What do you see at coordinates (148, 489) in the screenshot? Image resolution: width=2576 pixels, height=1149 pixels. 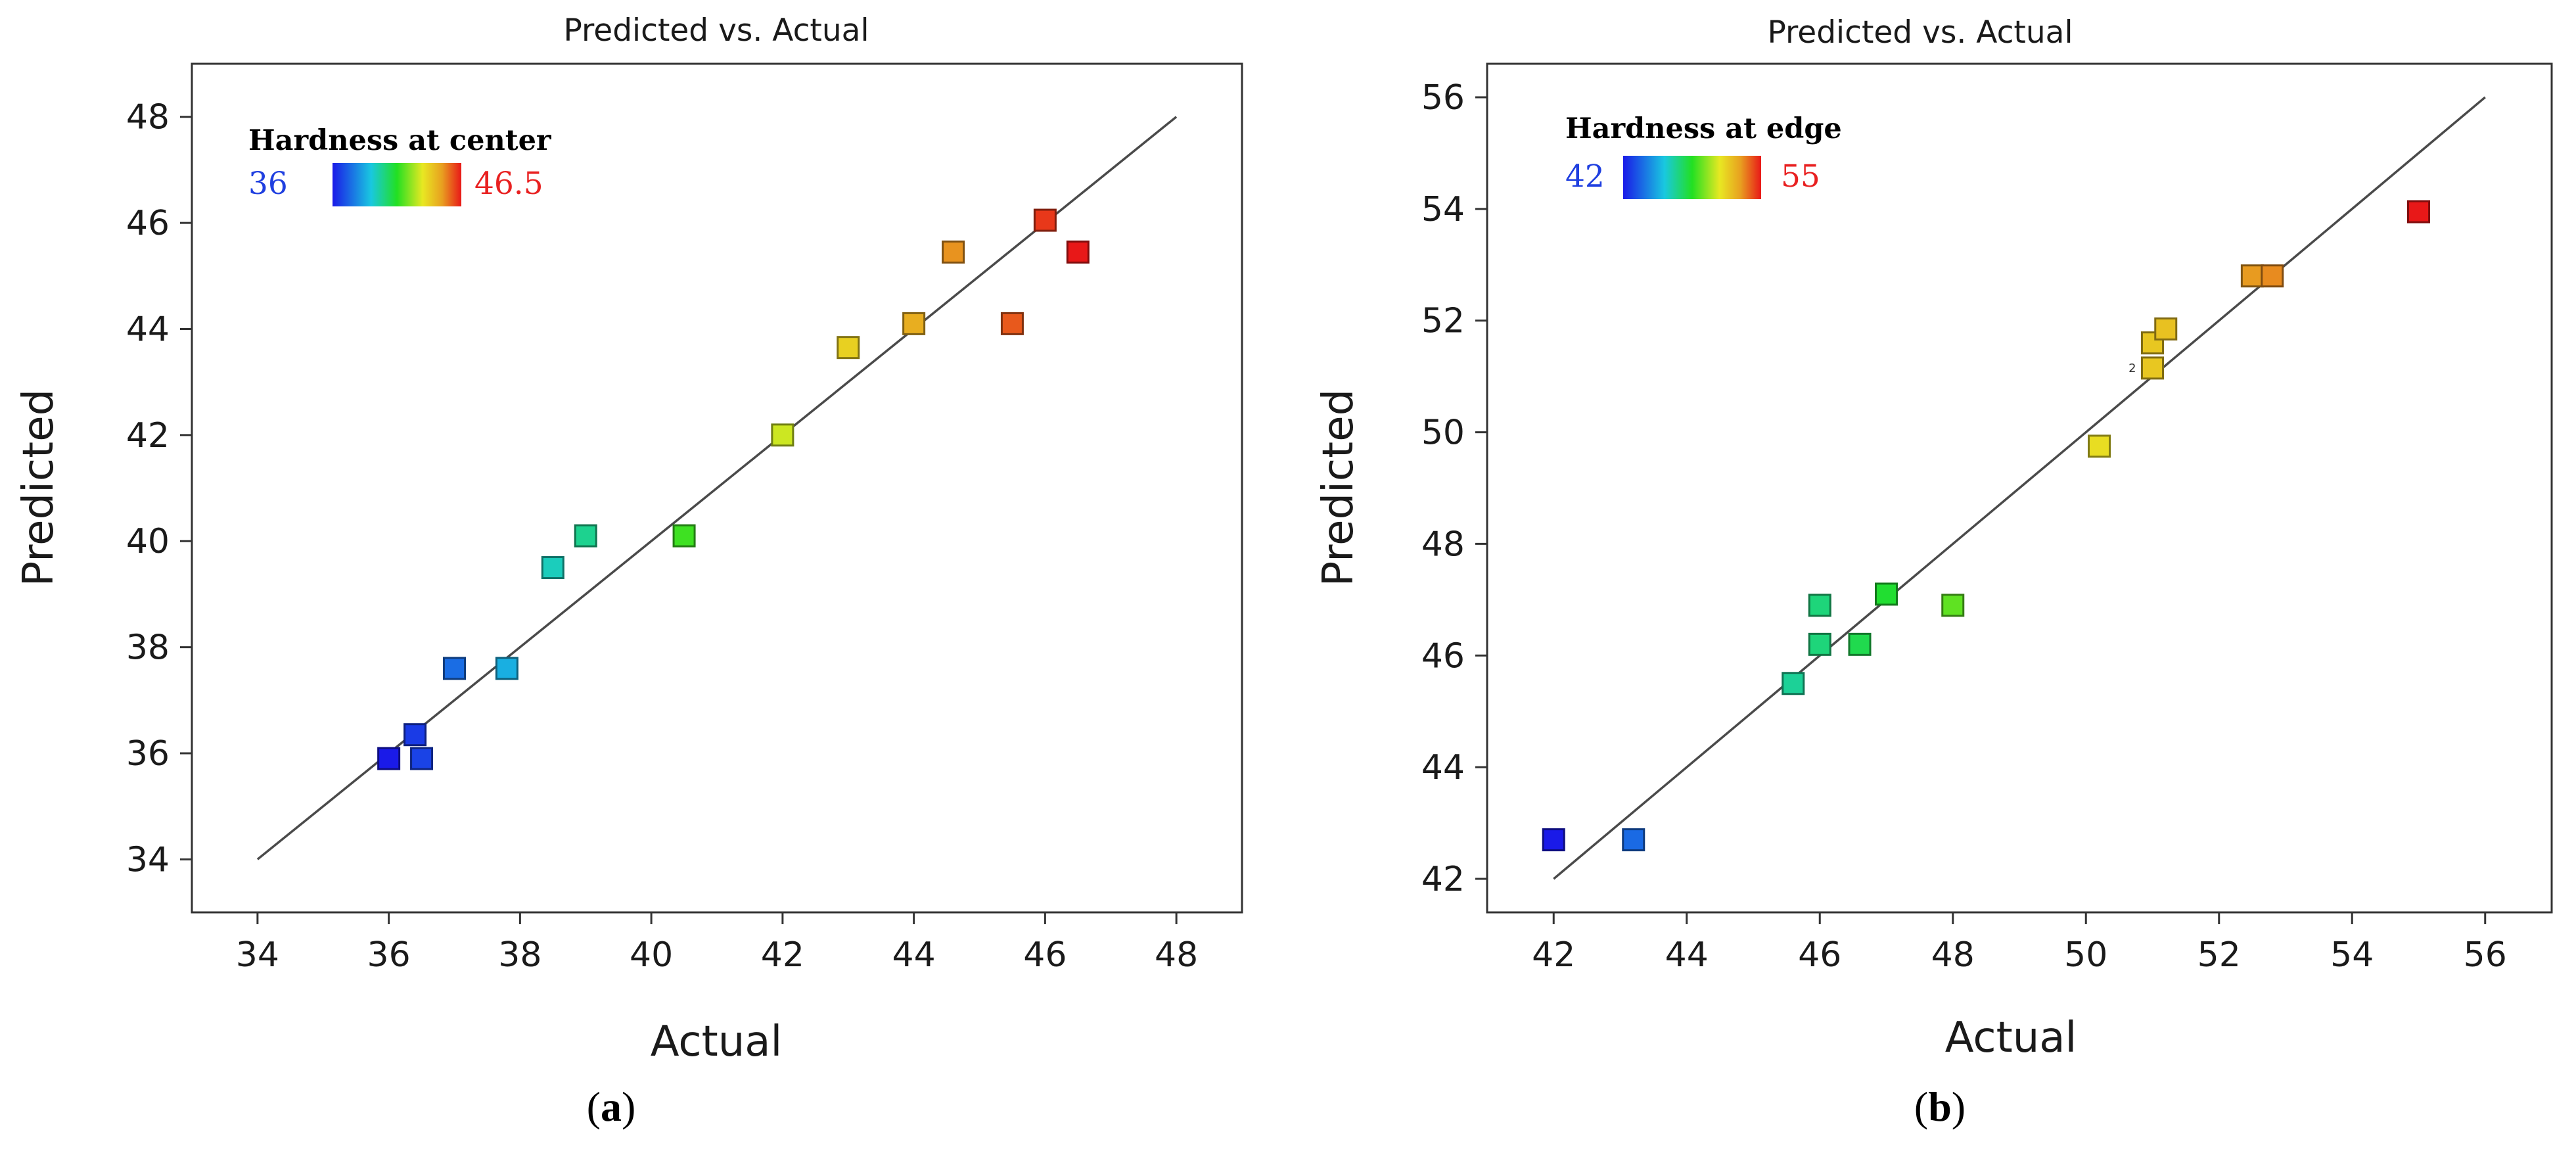 I see `y-tick-labels: 34 36 38 40 42 44 46 48` at bounding box center [148, 489].